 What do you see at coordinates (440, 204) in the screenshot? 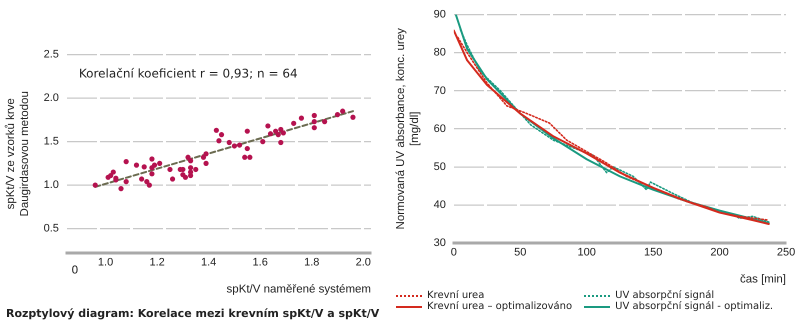
I see `y-tick-label: 40` at bounding box center [440, 204].